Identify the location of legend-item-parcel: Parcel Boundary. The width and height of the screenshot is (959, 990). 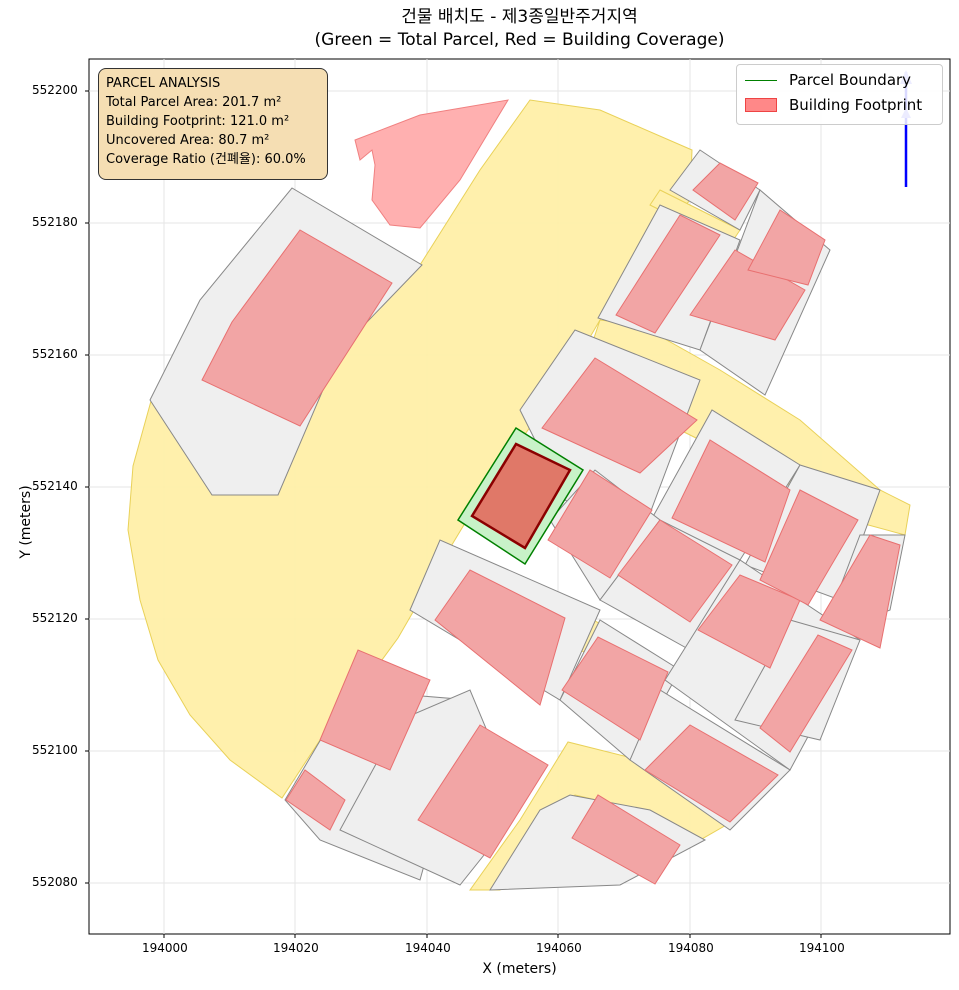
(828, 80).